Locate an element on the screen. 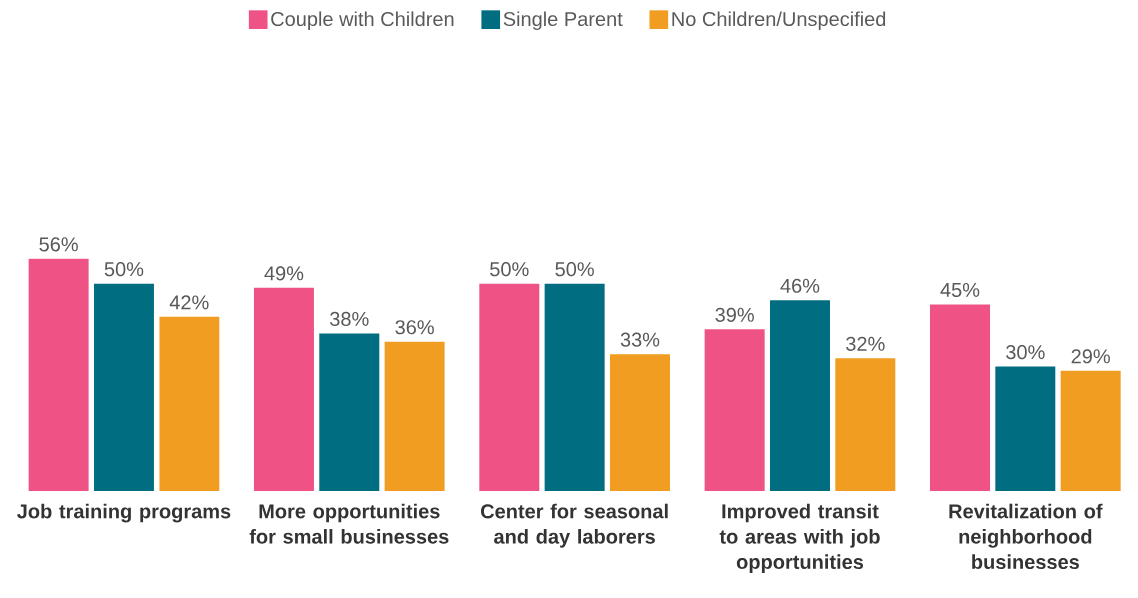 The height and width of the screenshot is (598, 1138). data-label: 32% is located at coordinates (865, 343).